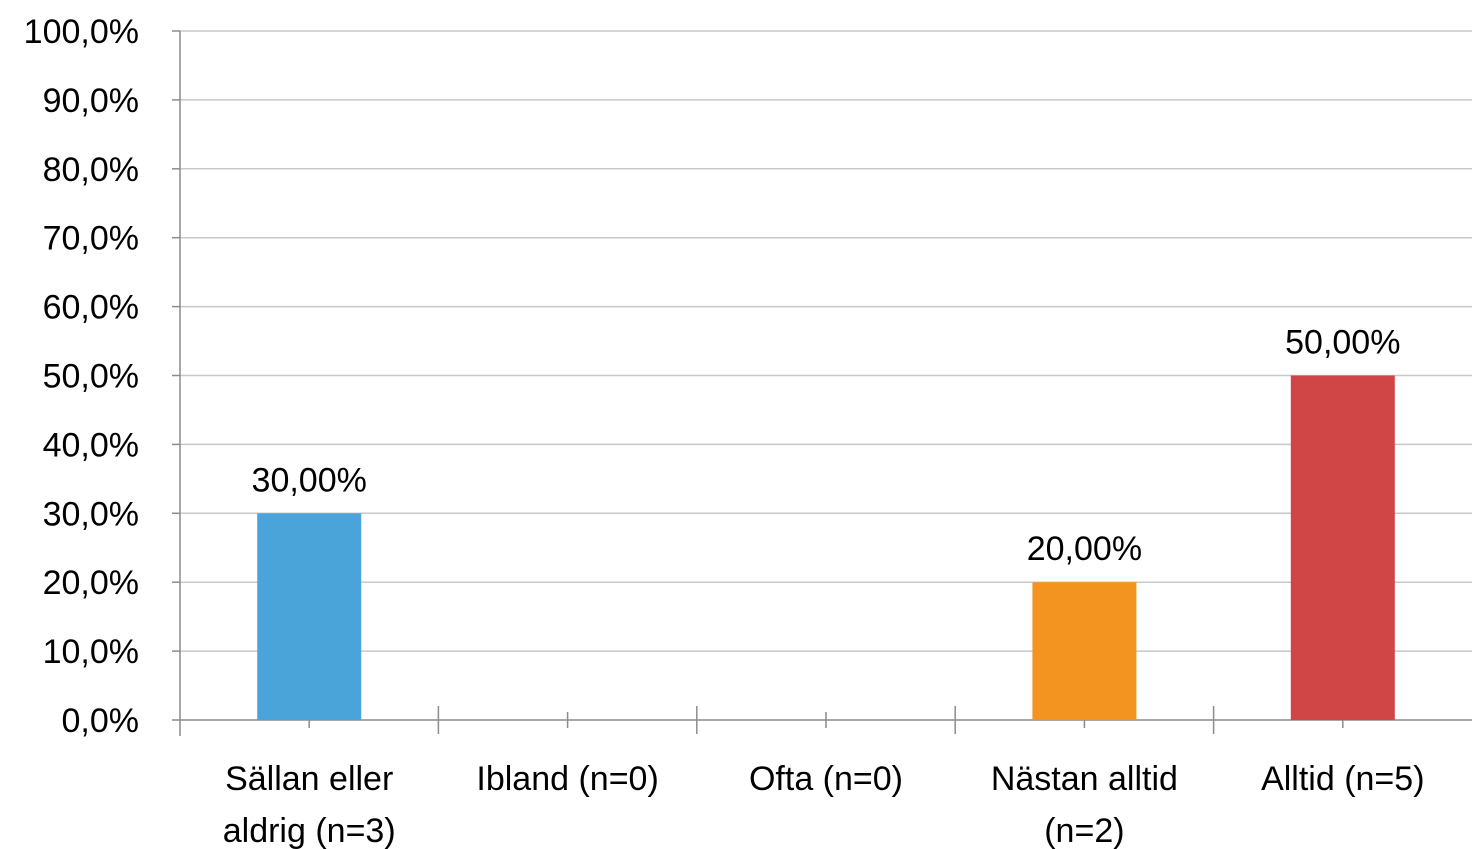 Image resolution: width=1472 pixels, height=849 pixels. Describe the element at coordinates (309, 830) in the screenshot. I see `x-tick-label: aldrig (n=3)` at that location.